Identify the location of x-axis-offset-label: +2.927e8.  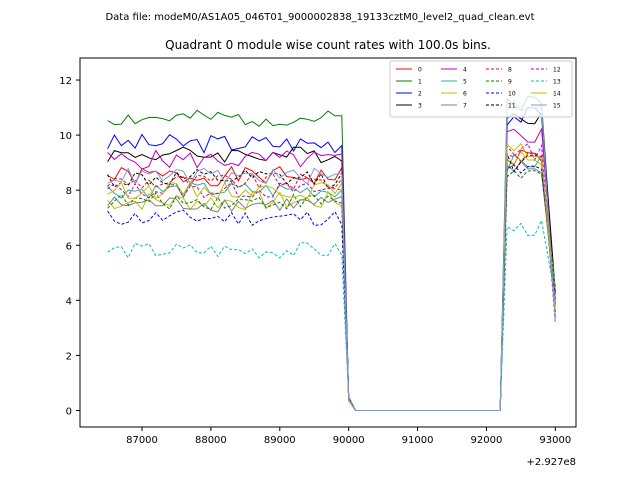
(551, 462).